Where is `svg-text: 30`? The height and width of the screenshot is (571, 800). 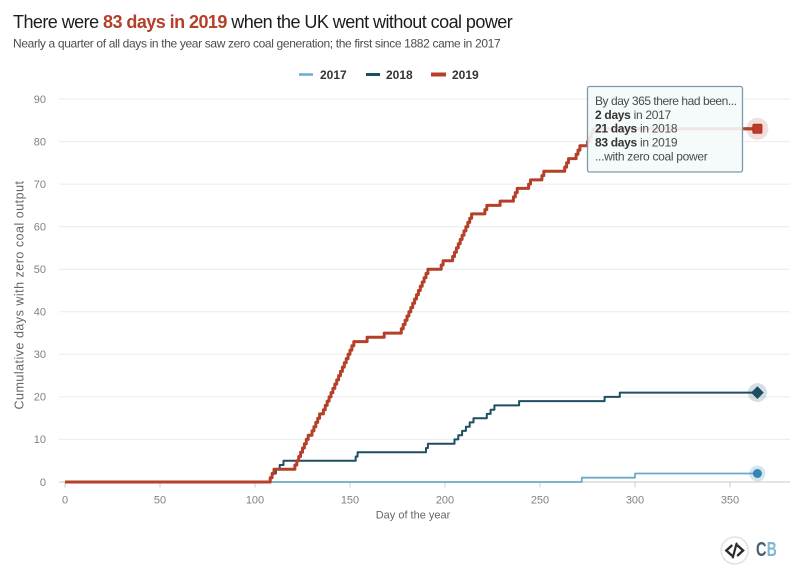 svg-text: 30 is located at coordinates (40, 355).